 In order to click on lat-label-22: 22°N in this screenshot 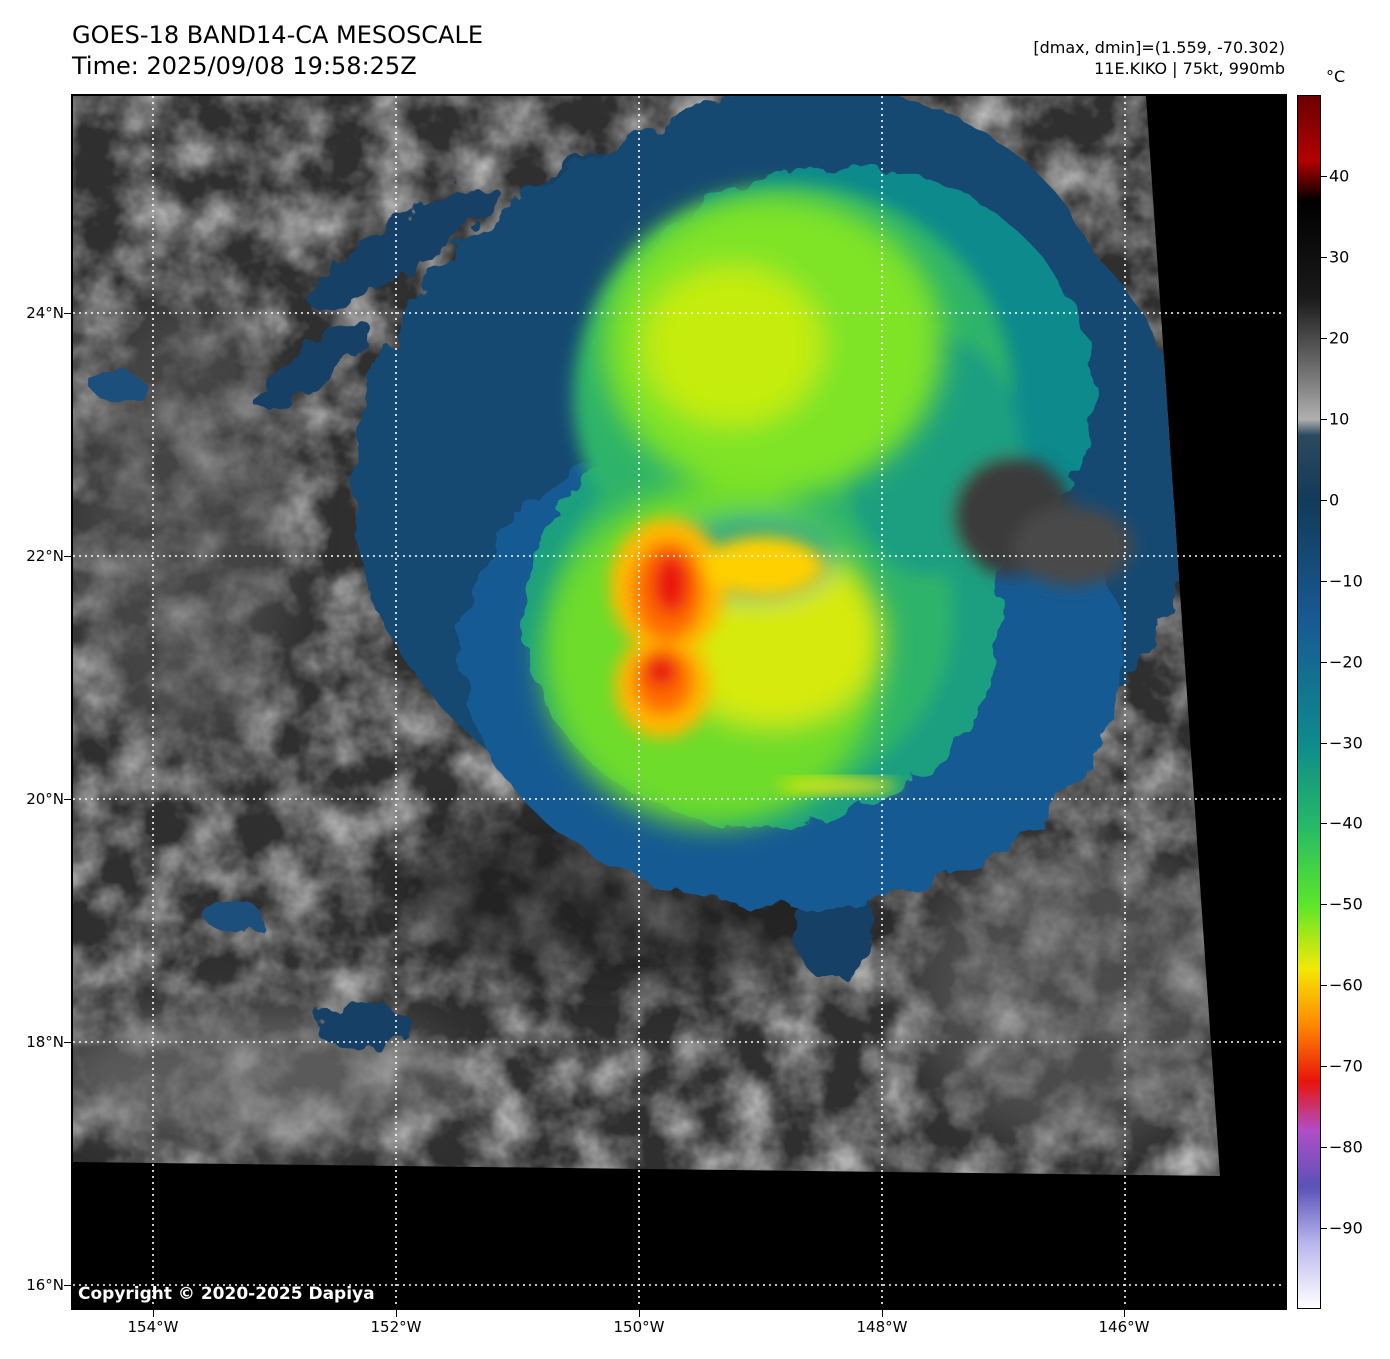, I will do `click(45, 556)`.